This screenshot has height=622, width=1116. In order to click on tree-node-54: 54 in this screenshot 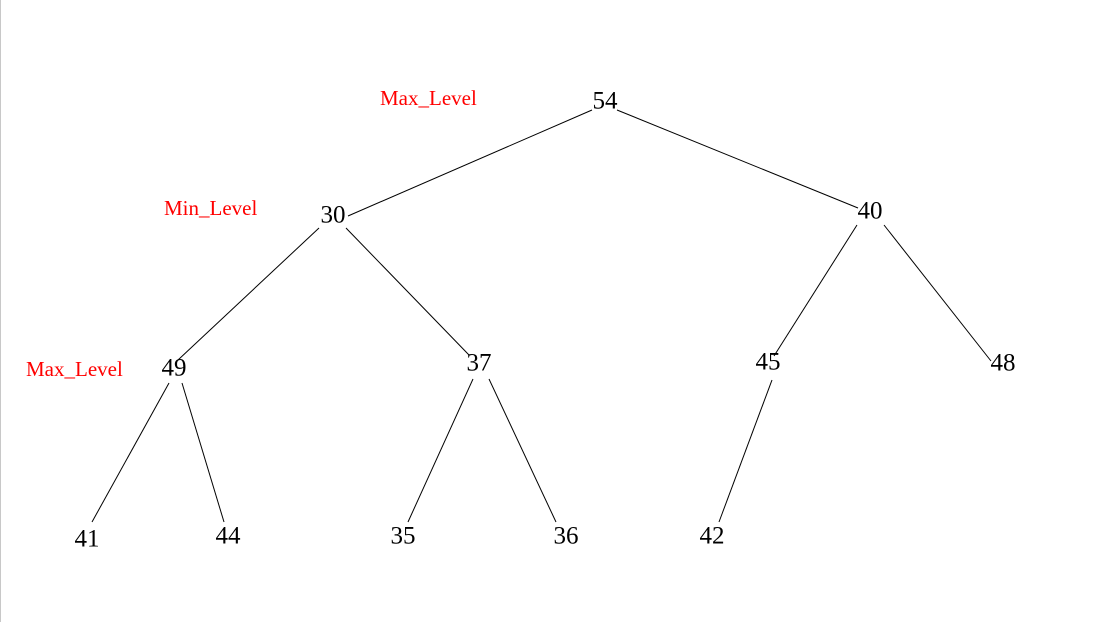, I will do `click(606, 101)`.